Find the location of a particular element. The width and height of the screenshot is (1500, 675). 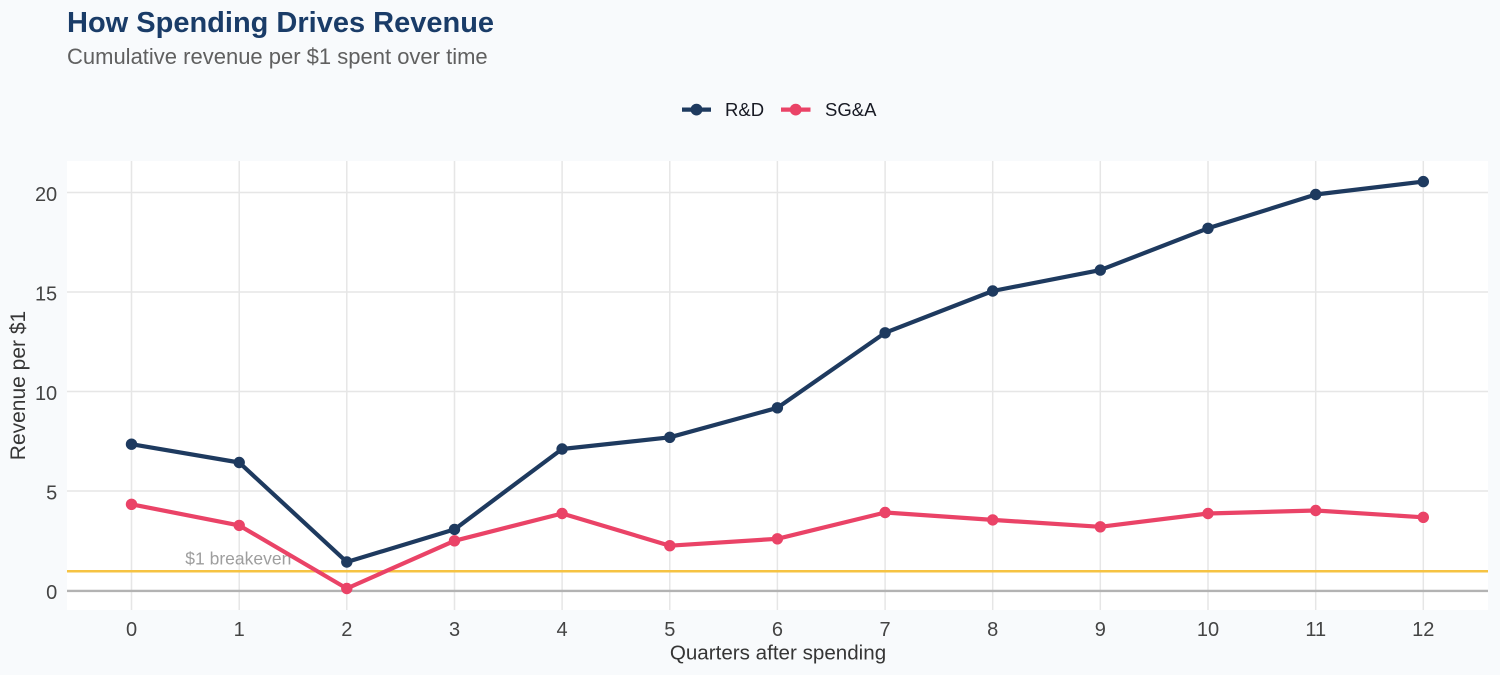

svg-text: 15 is located at coordinates (46, 294).